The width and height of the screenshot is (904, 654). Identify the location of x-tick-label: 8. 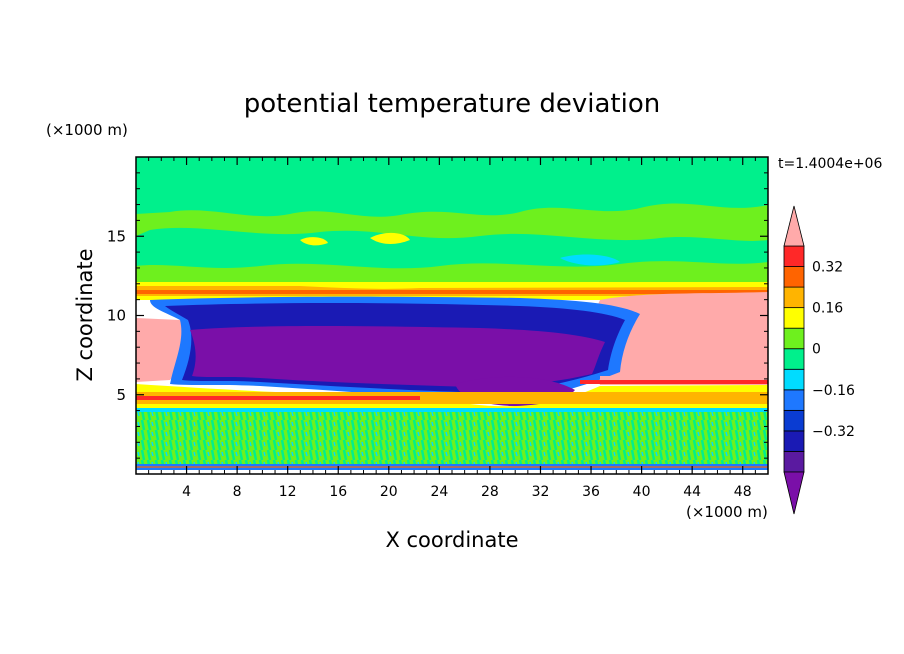
(237, 492).